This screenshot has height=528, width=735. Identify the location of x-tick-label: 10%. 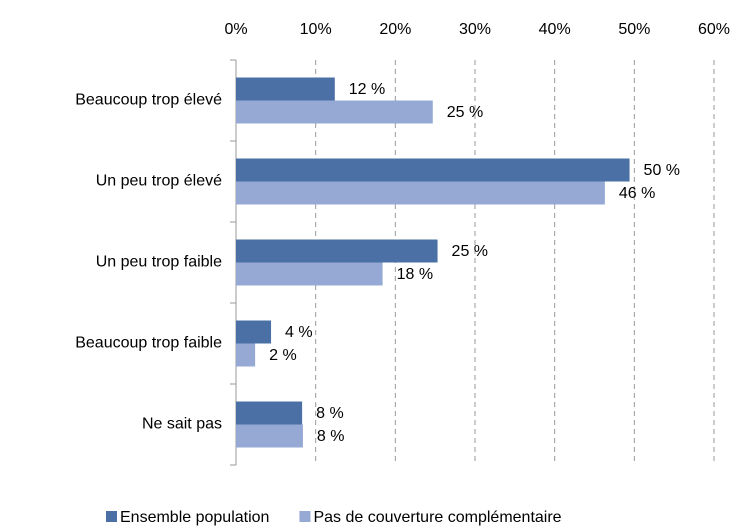
(316, 29).